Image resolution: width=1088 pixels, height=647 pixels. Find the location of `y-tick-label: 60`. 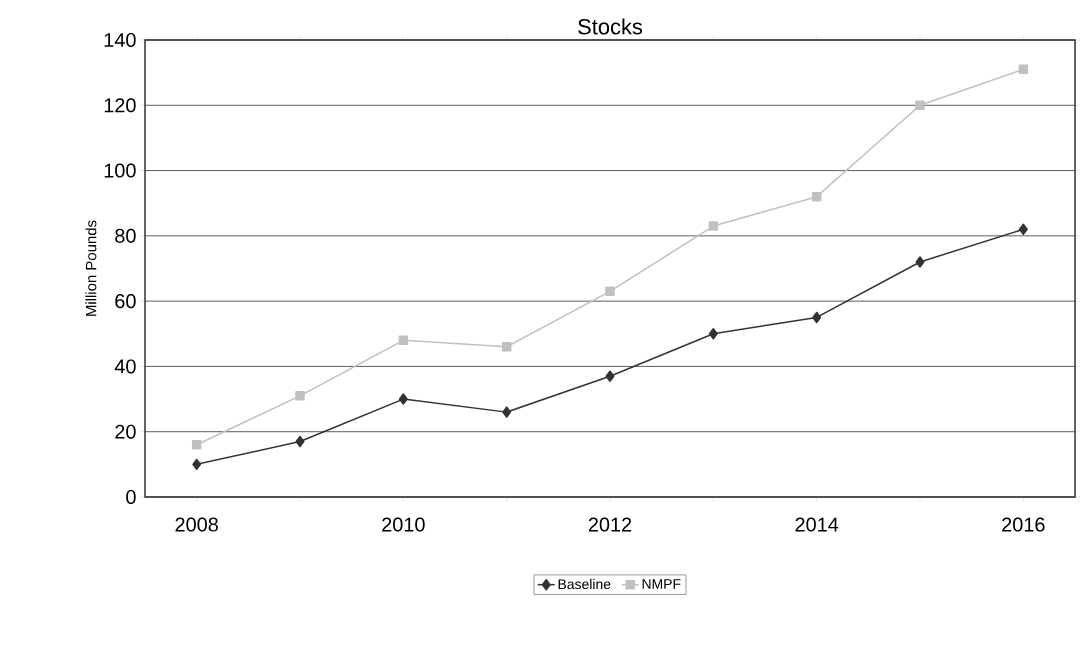

y-tick-label: 60 is located at coordinates (125, 301).